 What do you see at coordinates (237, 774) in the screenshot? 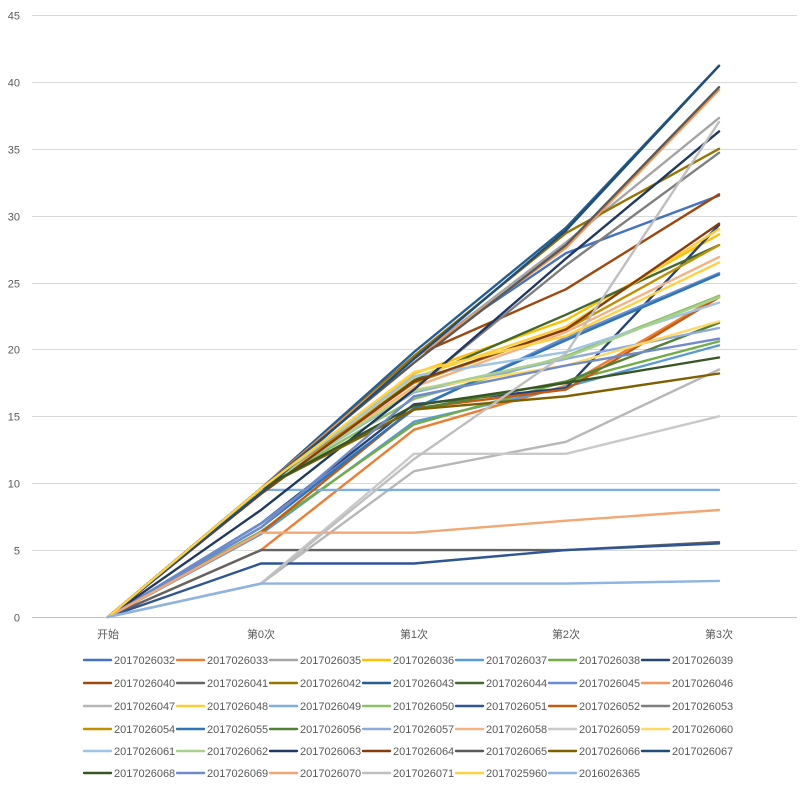
I see `legend-label: 2017026069` at bounding box center [237, 774].